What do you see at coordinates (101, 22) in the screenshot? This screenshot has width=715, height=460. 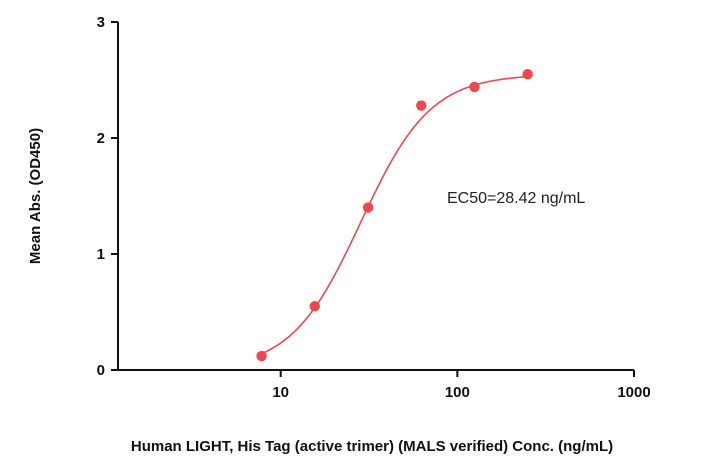 I see `y-tick-label: 3` at bounding box center [101, 22].